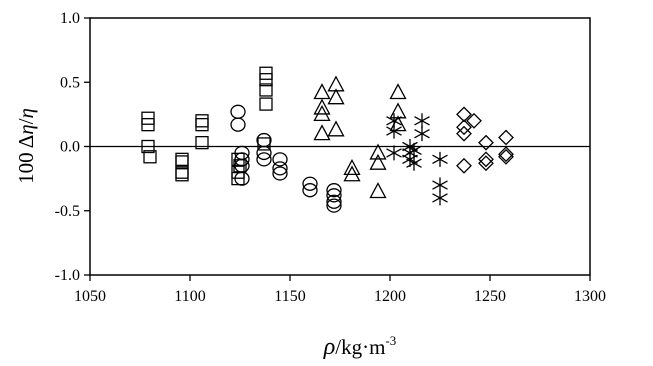 This screenshot has height=366, width=653. I want to click on x-axis-title: ρ/kg·m-3, so click(360, 346).